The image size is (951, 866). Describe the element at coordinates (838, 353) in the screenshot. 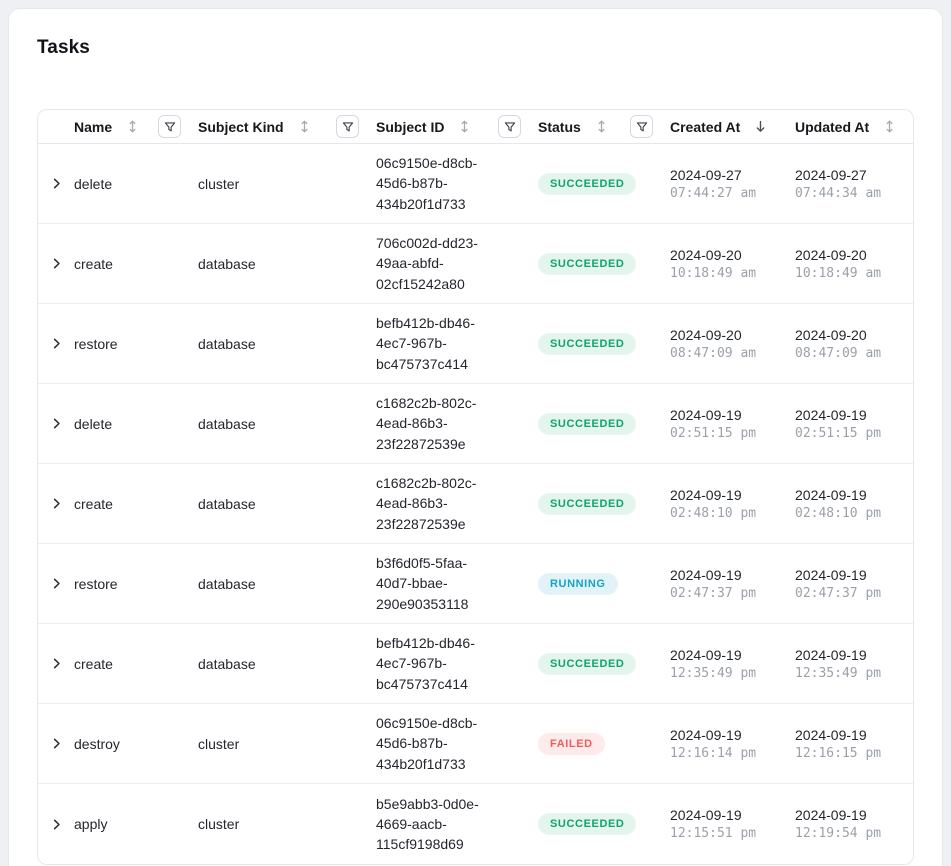

I see `updated-time: 08:47:09 am` at that location.